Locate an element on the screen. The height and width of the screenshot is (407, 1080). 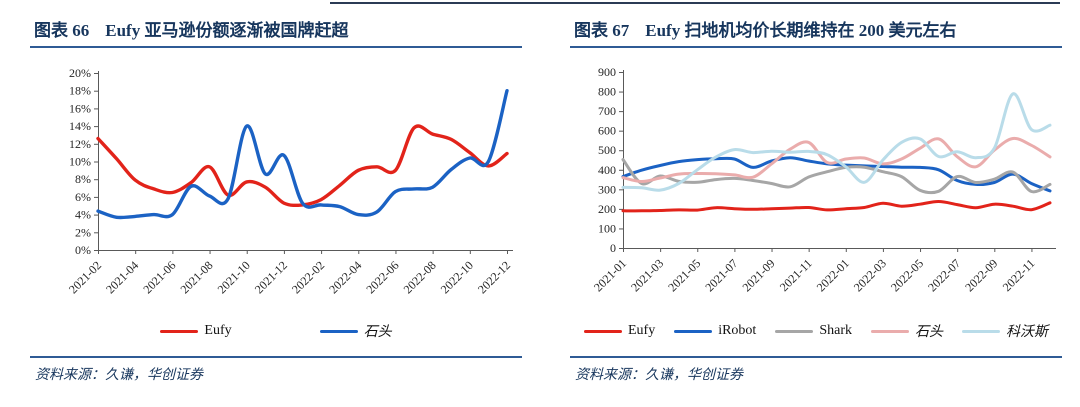
x-tick-label: 2021-09 is located at coordinates (758, 275).